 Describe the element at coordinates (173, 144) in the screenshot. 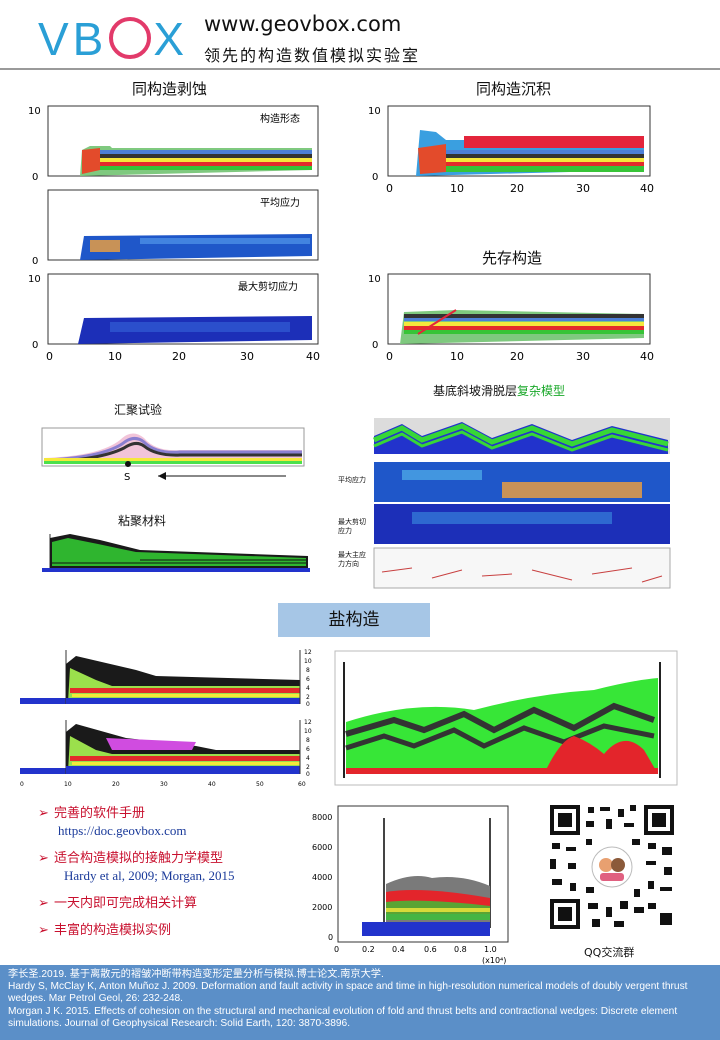

I see `erosion-plot-morphology: 10 0 构造形态` at that location.